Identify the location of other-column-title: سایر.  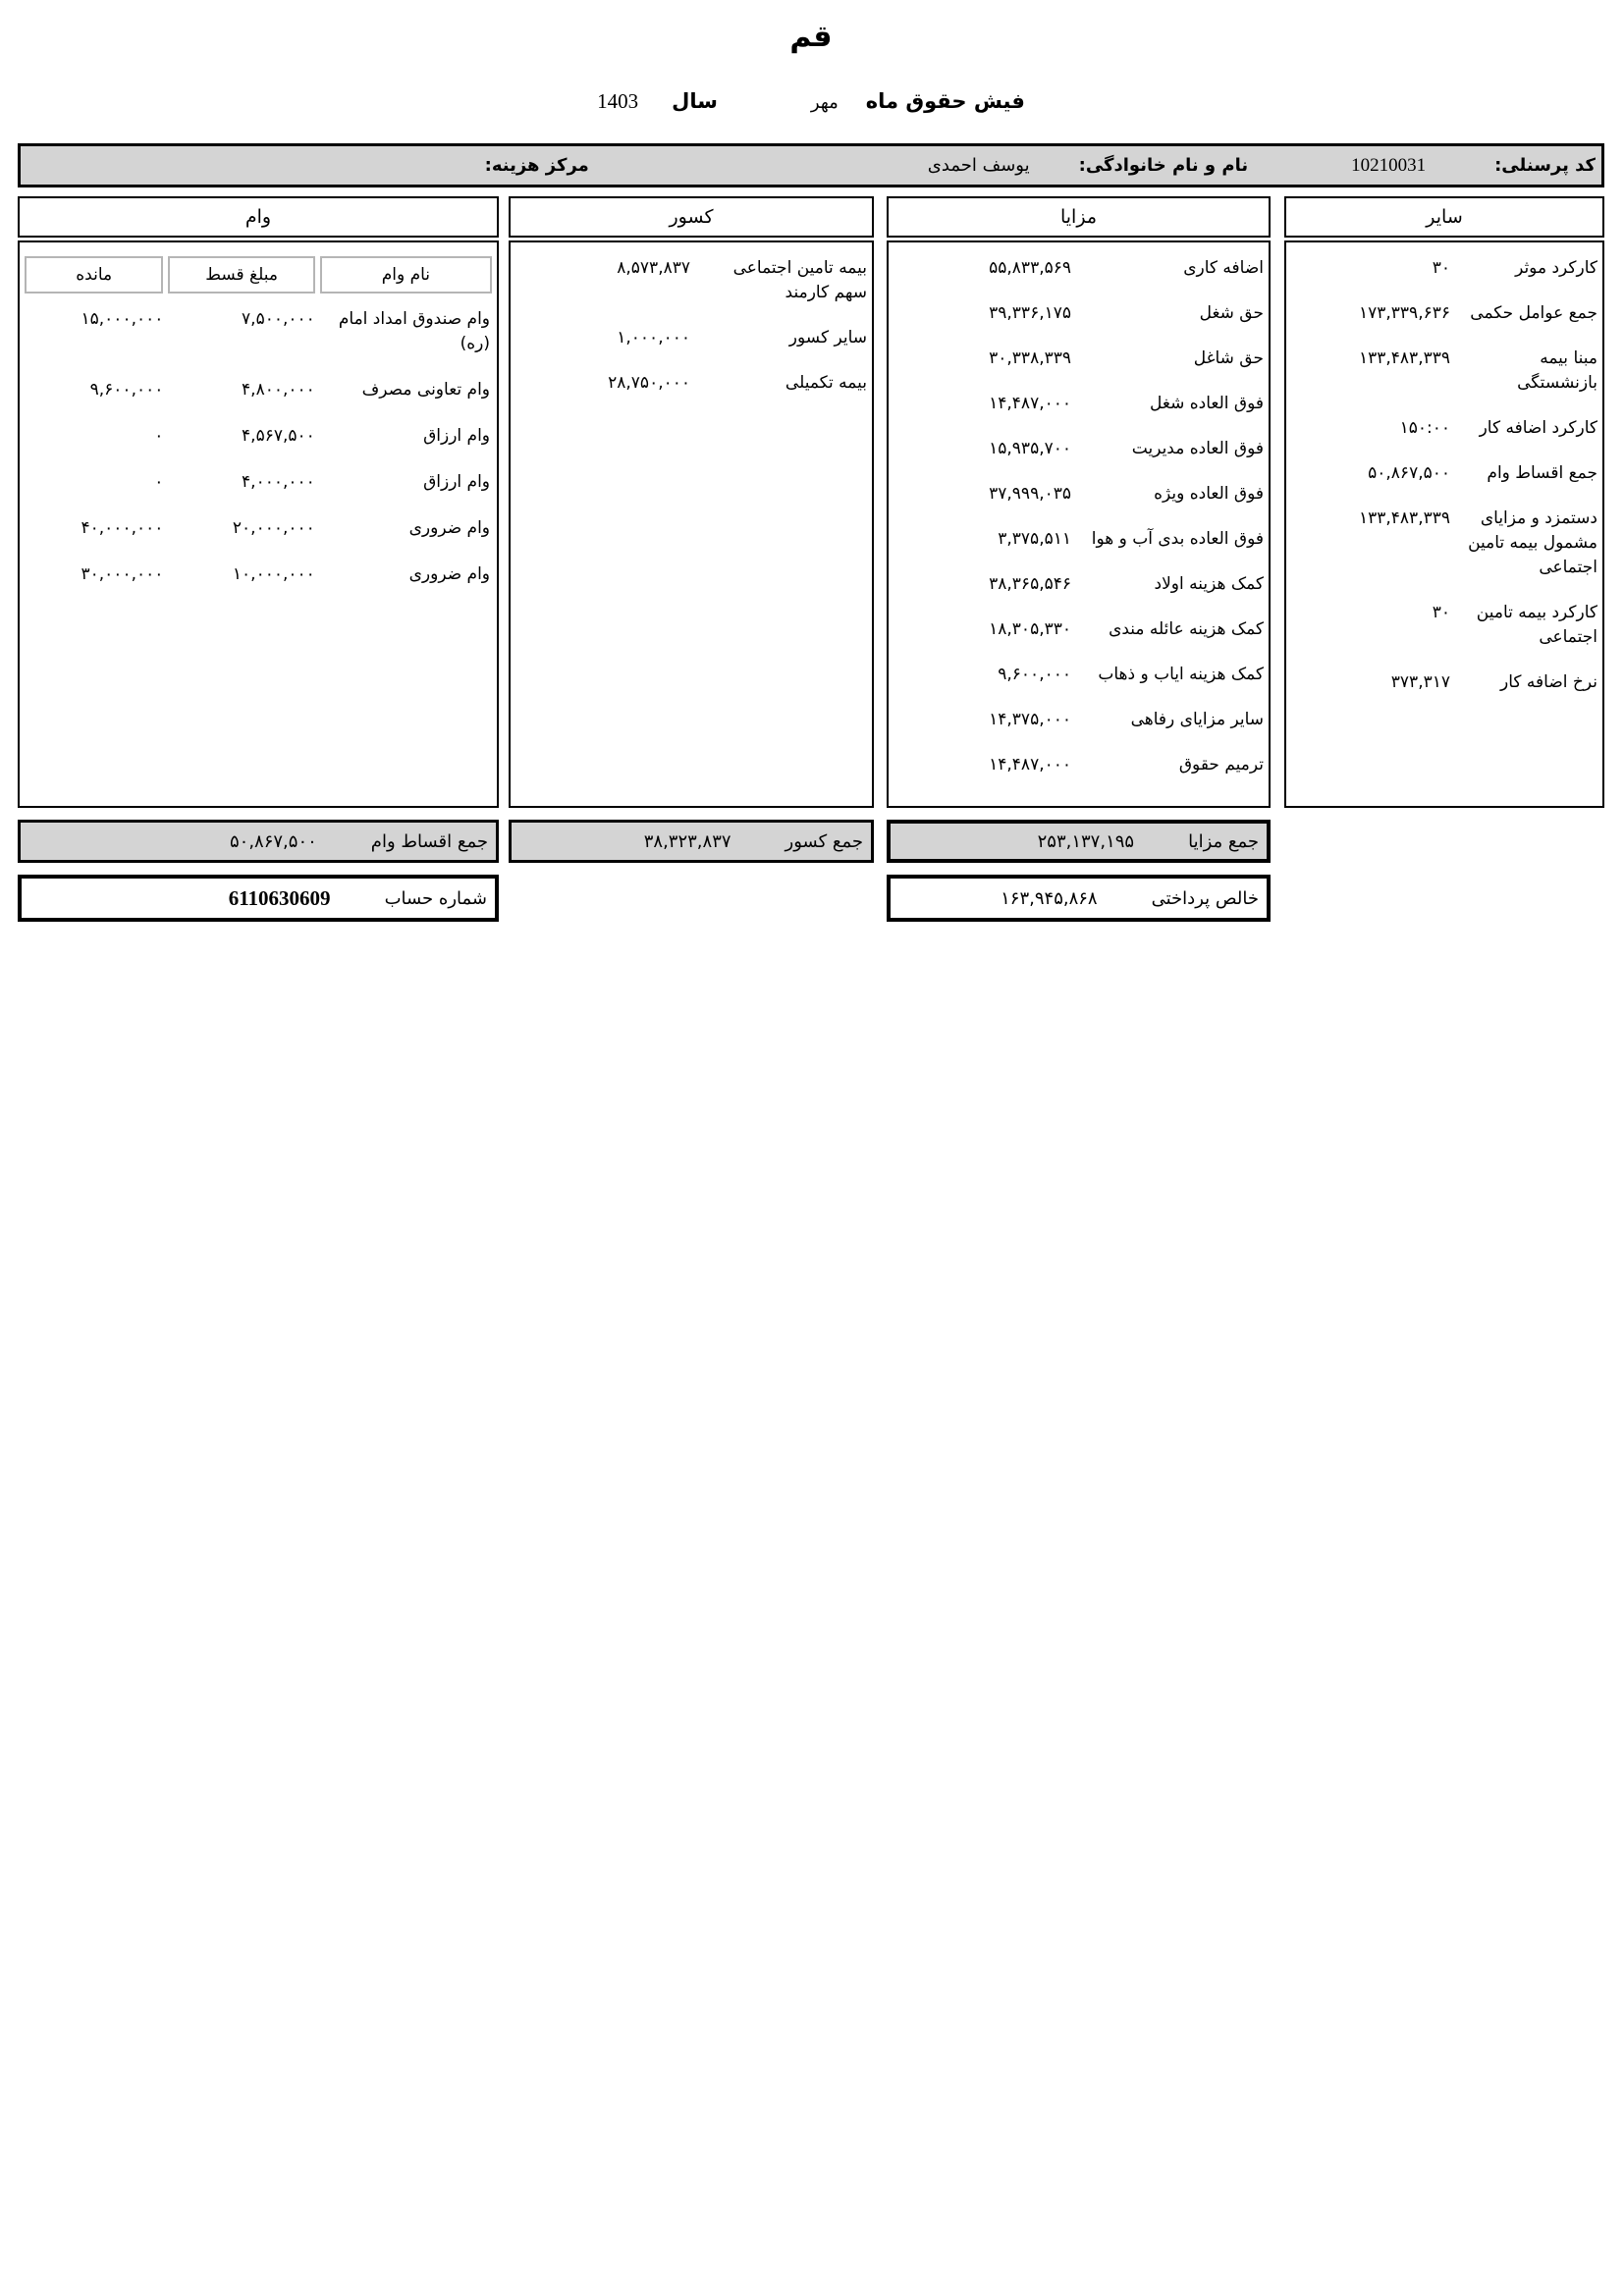
(1444, 217).